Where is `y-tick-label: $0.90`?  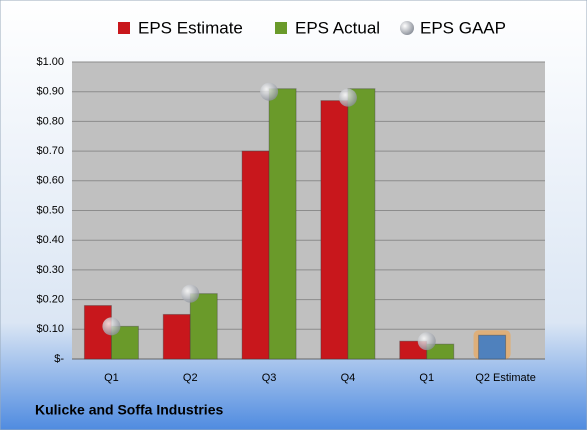 y-tick-label: $0.90 is located at coordinates (50, 92).